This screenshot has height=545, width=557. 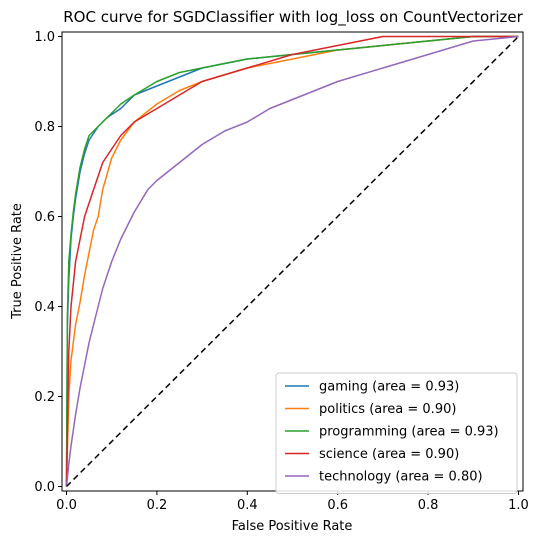 I want to click on legend-box, so click(x=396, y=433).